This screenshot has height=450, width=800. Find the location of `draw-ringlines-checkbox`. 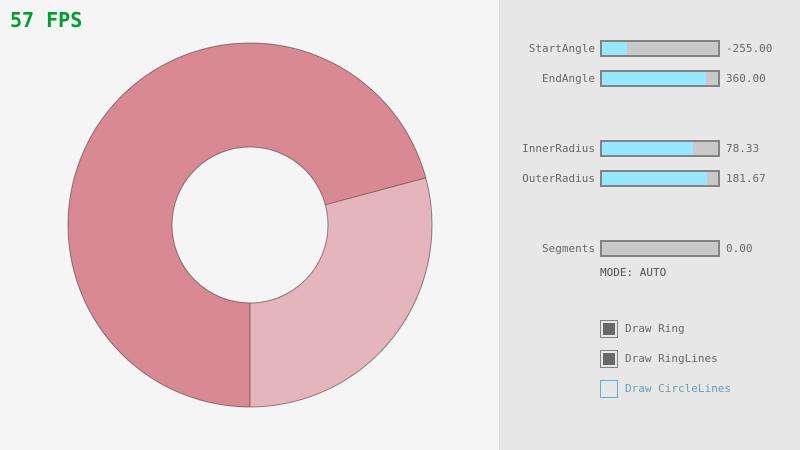

draw-ringlines-checkbox is located at coordinates (609, 359).